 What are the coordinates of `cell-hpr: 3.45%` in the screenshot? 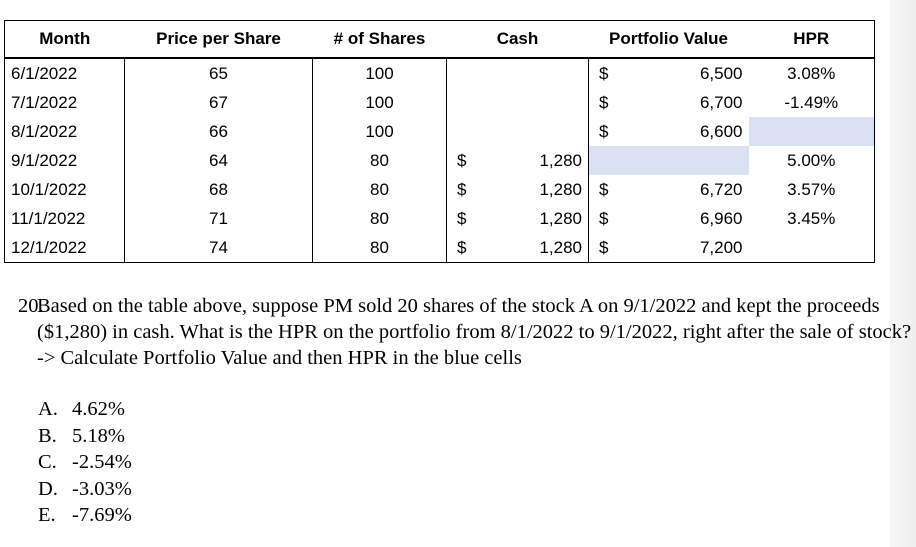 It's located at (811, 218).